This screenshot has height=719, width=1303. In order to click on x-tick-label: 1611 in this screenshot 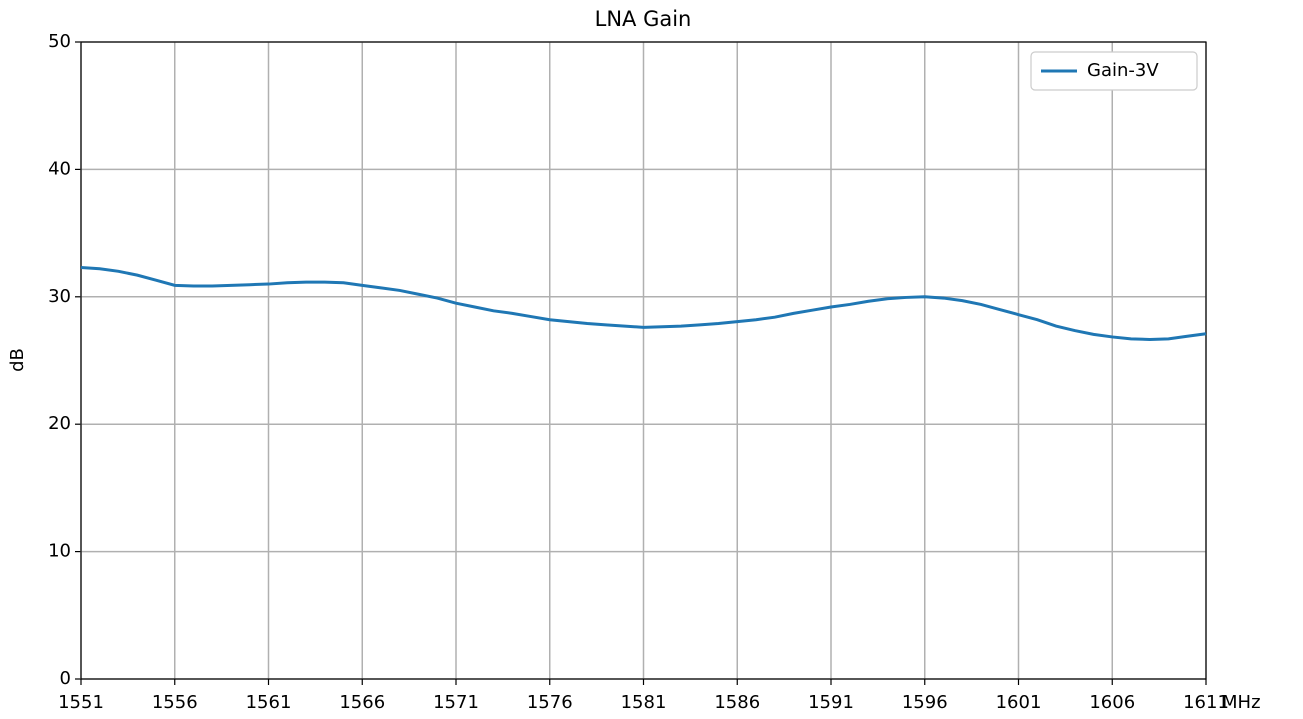, I will do `click(1206, 702)`.